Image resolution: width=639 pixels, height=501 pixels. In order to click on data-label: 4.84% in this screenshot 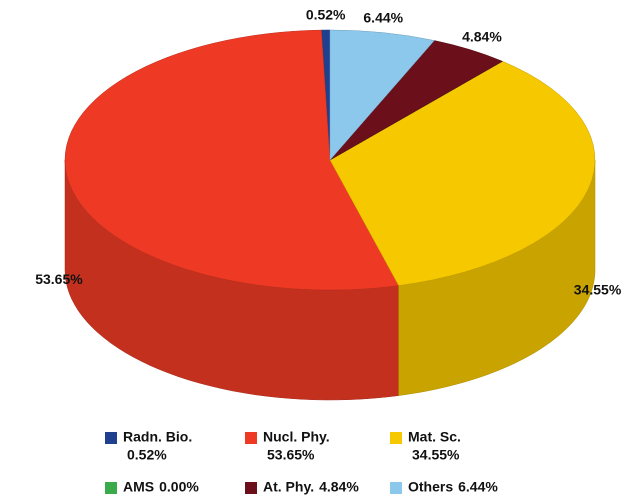, I will do `click(482, 36)`.